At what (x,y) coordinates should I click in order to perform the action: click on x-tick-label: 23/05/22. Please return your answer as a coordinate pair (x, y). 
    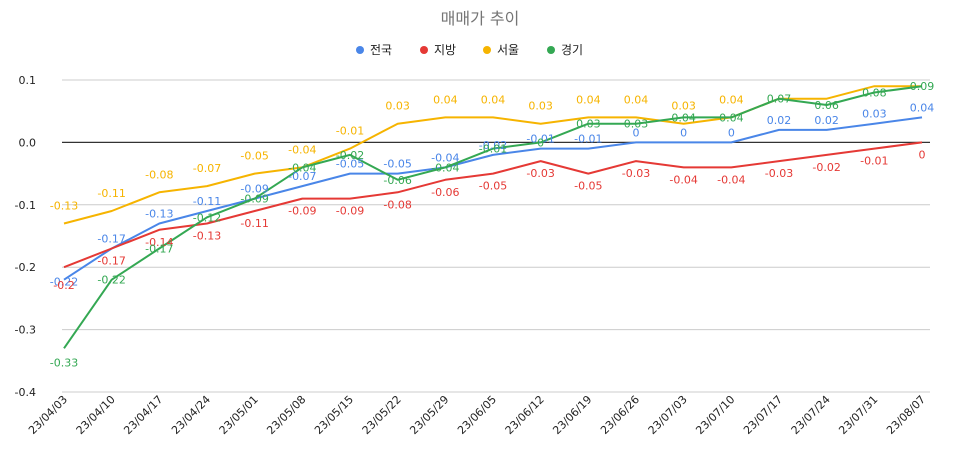
    Looking at the image, I should click on (382, 415).